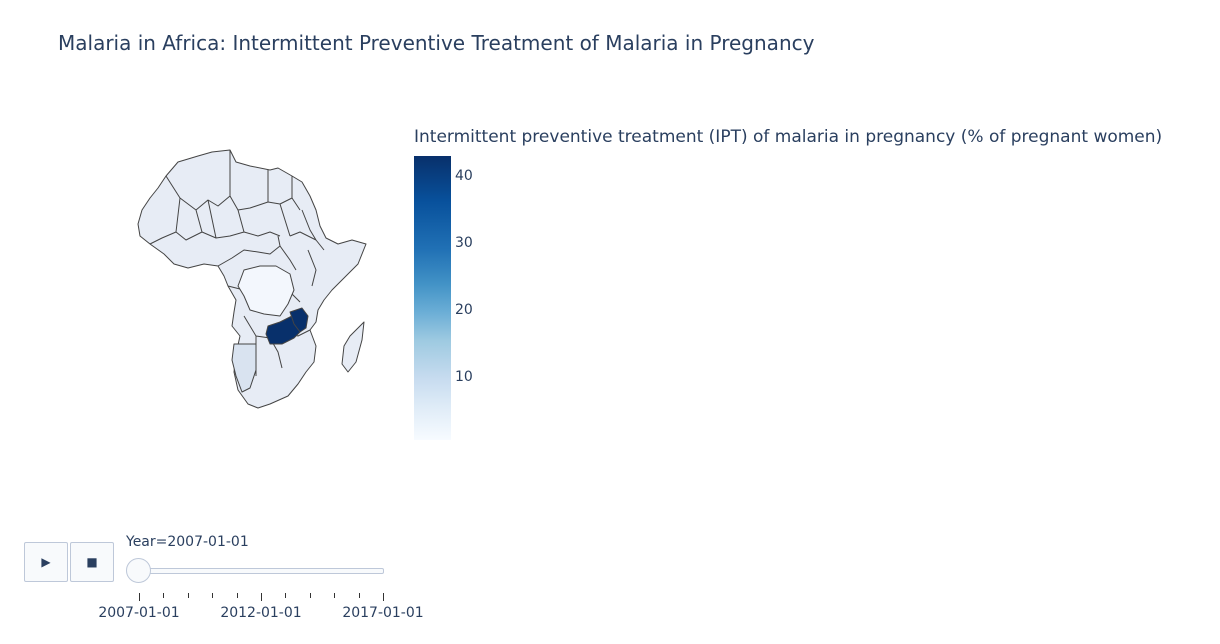 Image resolution: width=1220 pixels, height=644 pixels. What do you see at coordinates (261, 613) in the screenshot?
I see `slider-tick-label: 2012-01-01` at bounding box center [261, 613].